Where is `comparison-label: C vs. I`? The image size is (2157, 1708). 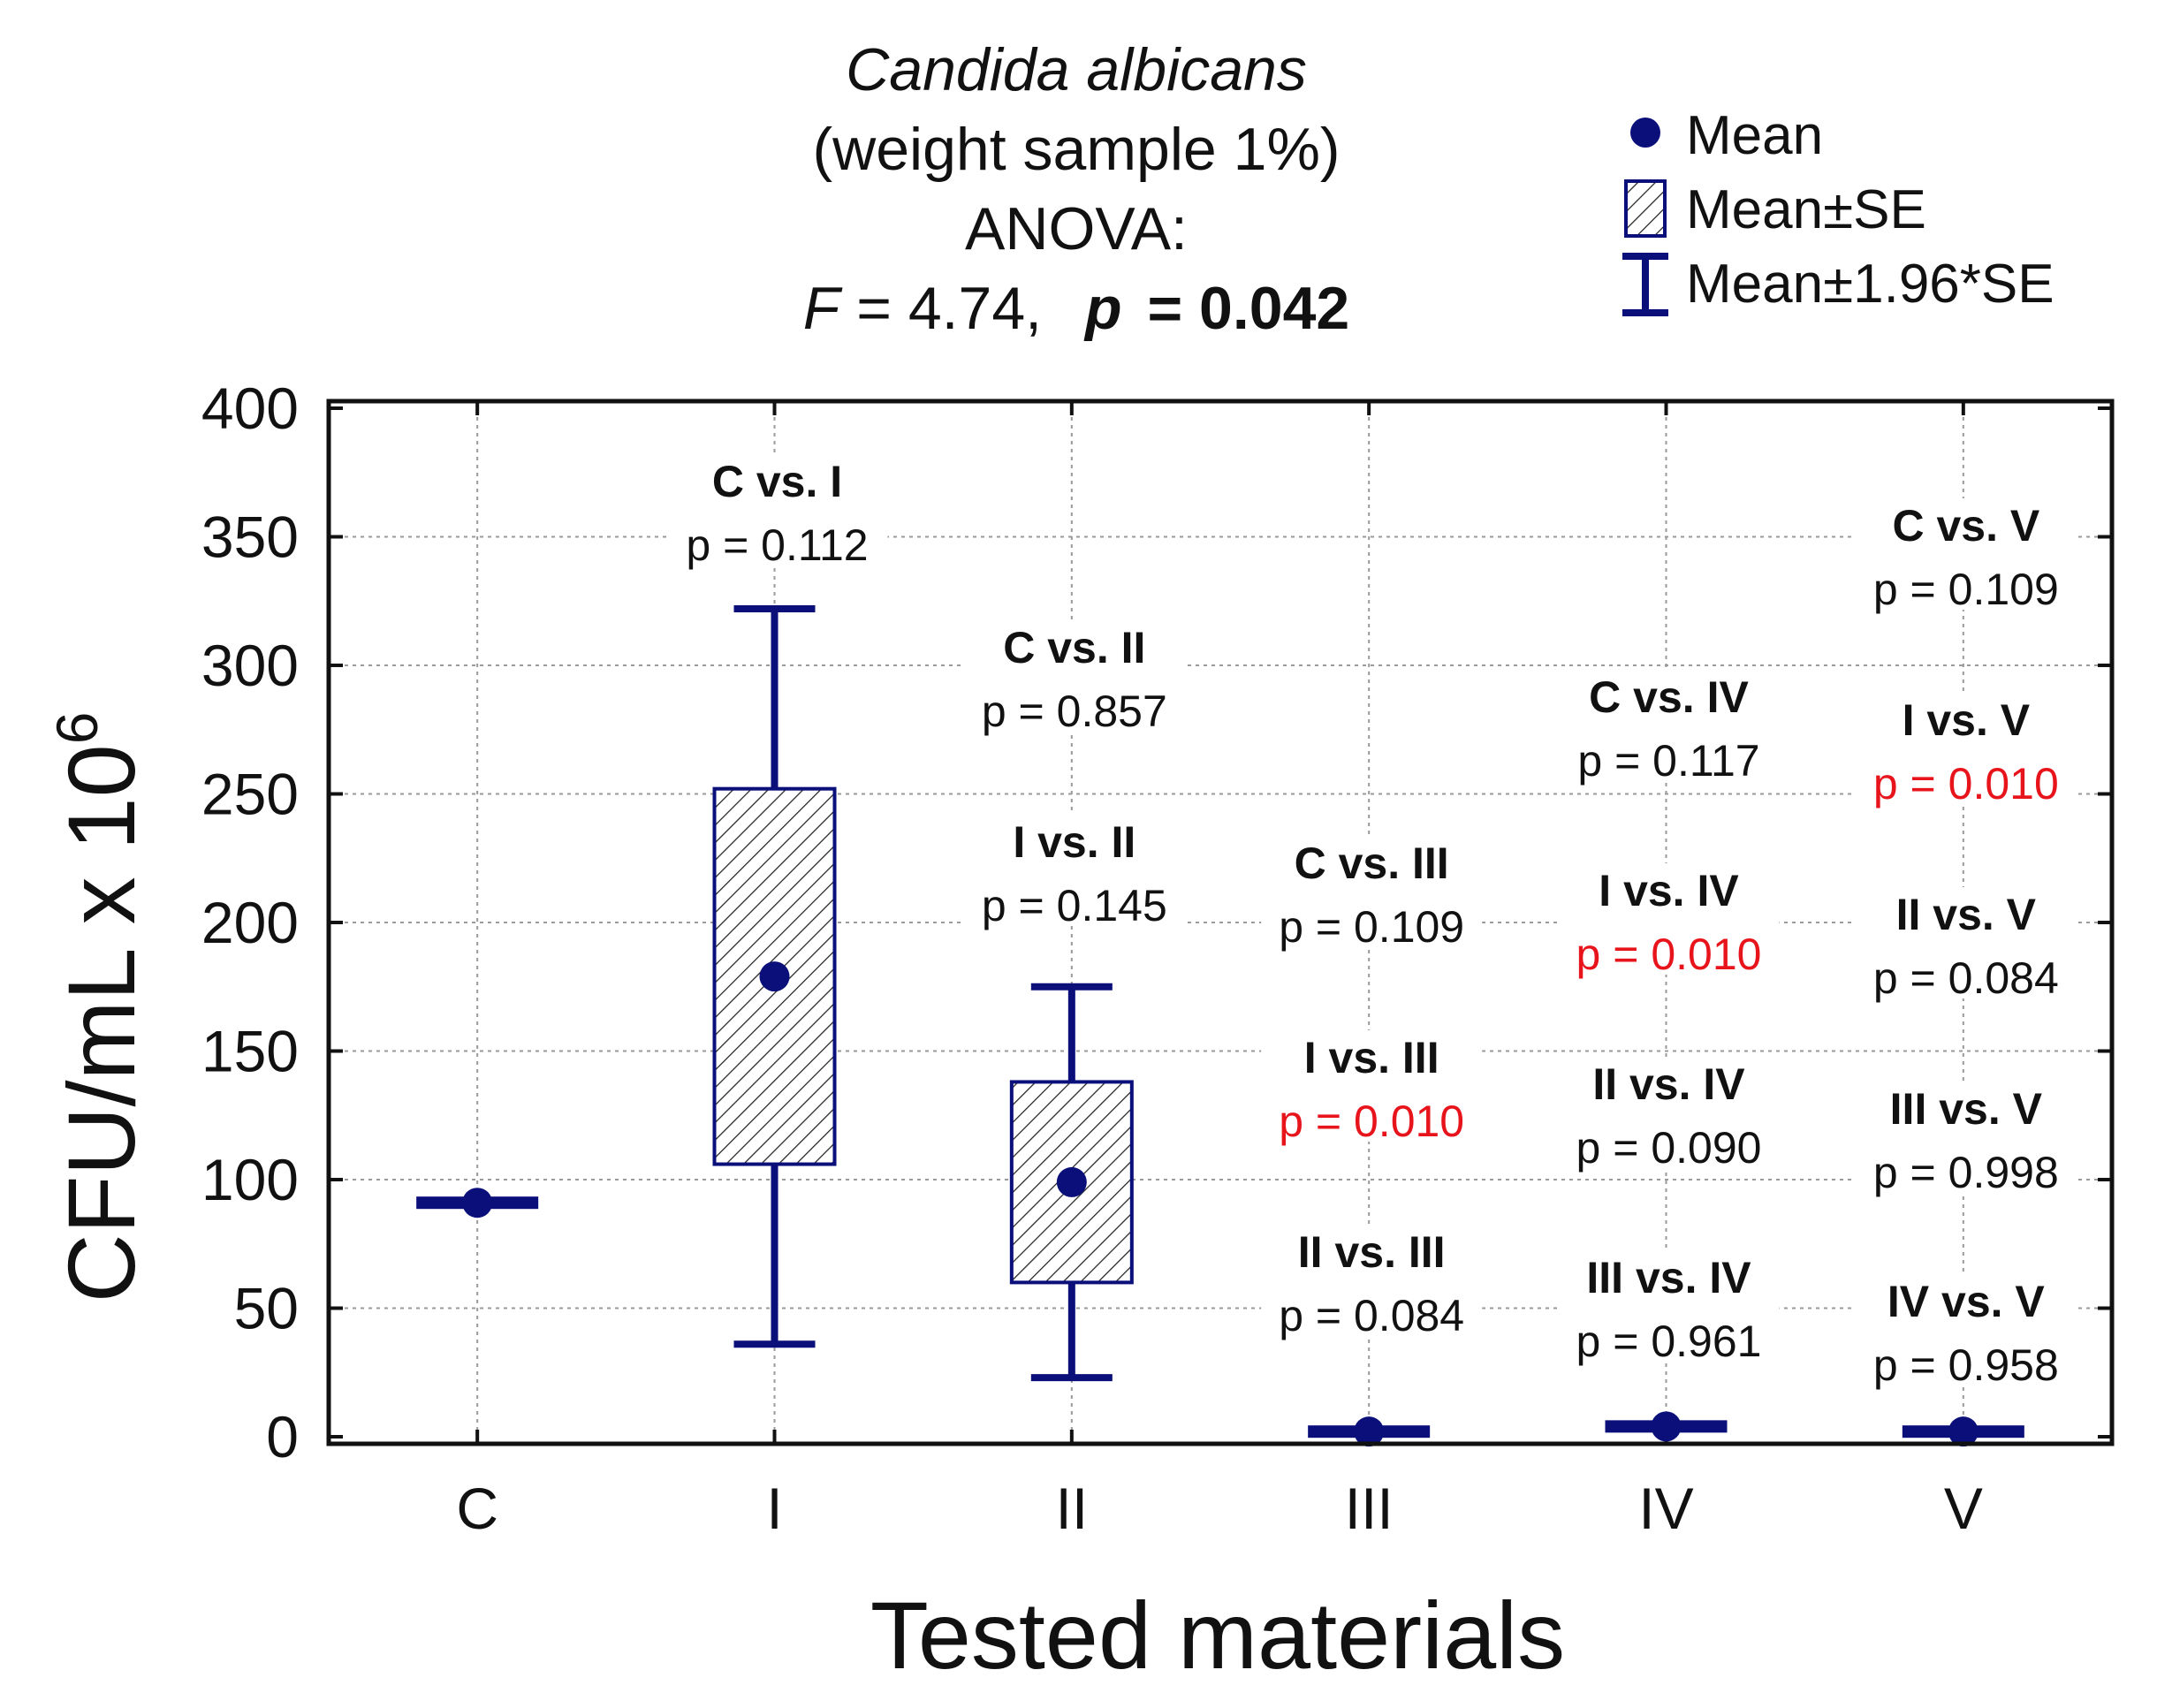
comparison-label: C vs. I is located at coordinates (777, 482).